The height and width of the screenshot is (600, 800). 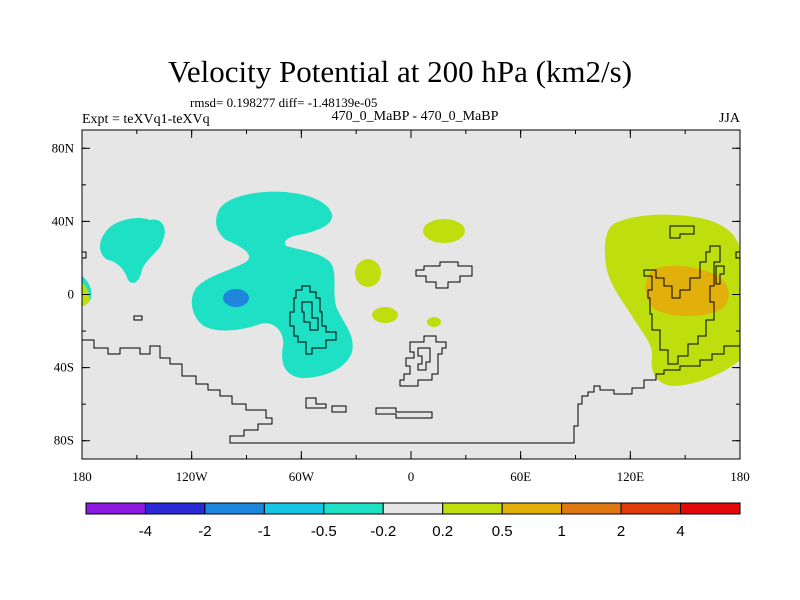 What do you see at coordinates (415, 116) in the screenshot?
I see `case-names: 470_0_MaBP - 470_0_MaBP` at bounding box center [415, 116].